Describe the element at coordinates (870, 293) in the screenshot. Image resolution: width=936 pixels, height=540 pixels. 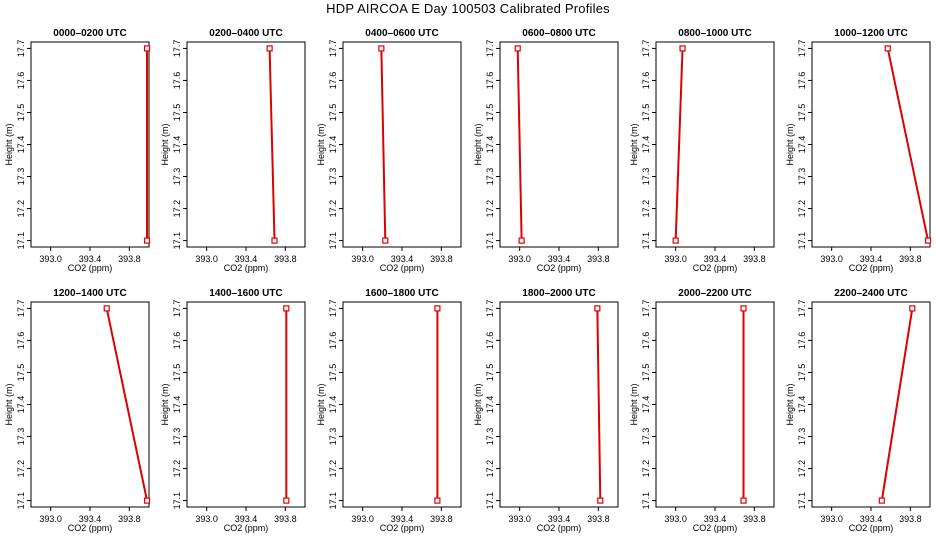
I see `panel-title: 2200–2400 UTC` at that location.